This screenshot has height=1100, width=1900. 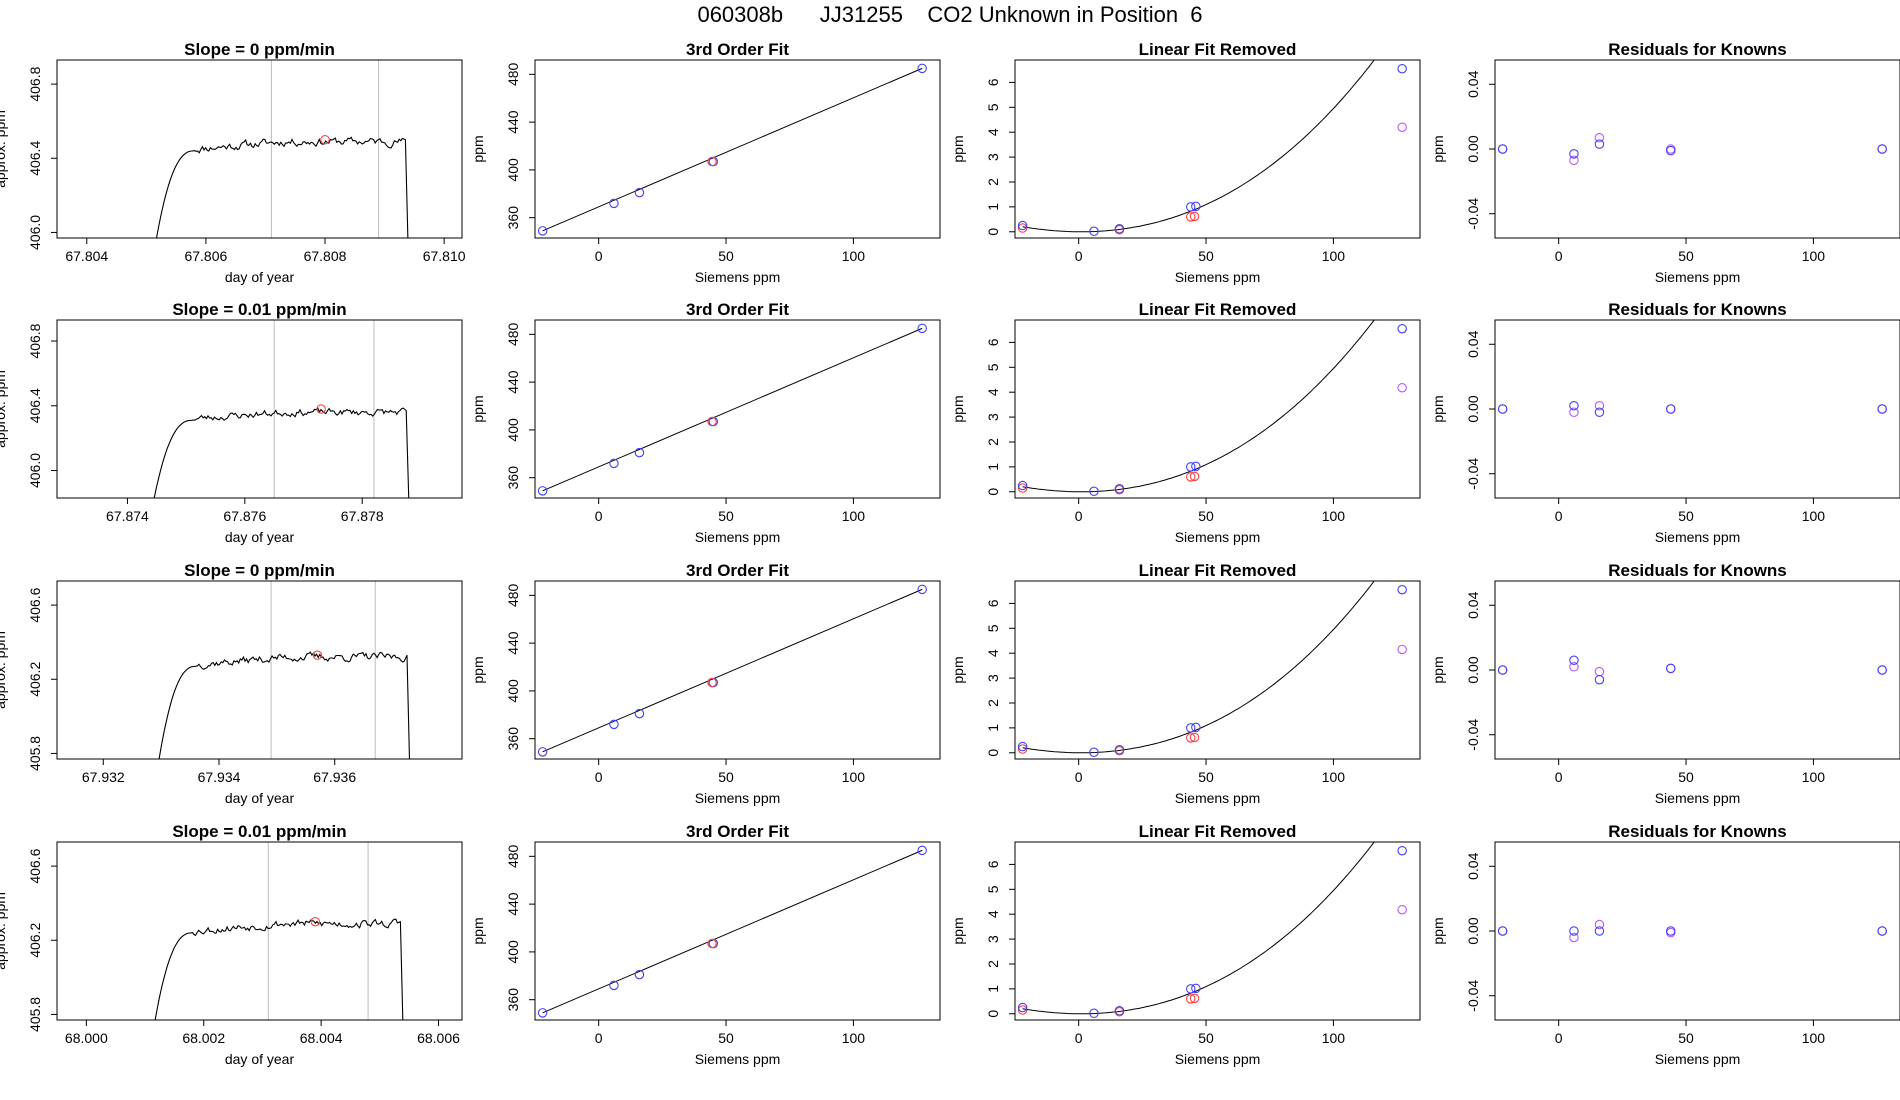 What do you see at coordinates (259, 831) in the screenshot?
I see `panel-title: Slope = 0.01 ppm/min` at bounding box center [259, 831].